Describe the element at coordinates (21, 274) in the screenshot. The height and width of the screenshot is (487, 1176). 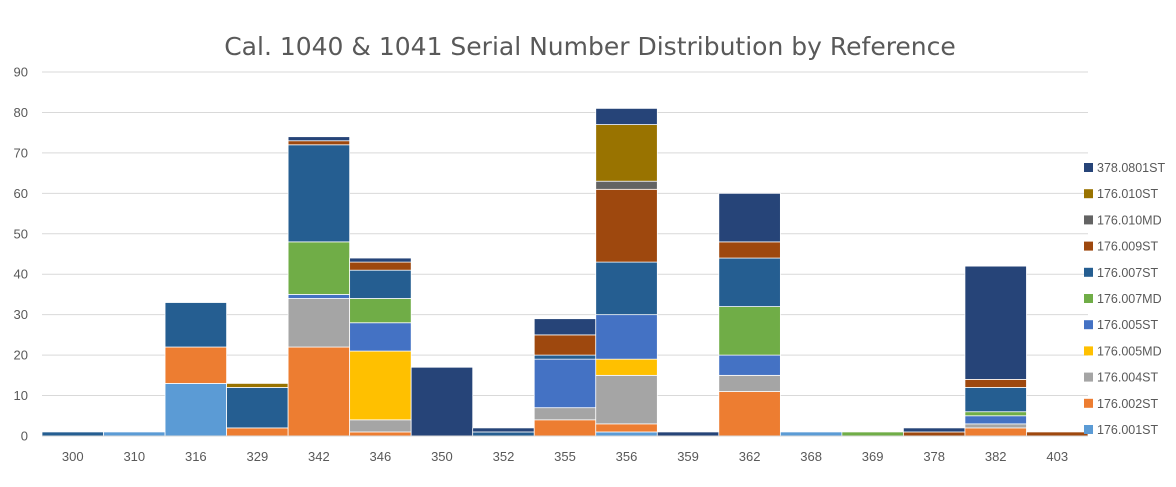
I see `y-tick-label: 40` at that location.